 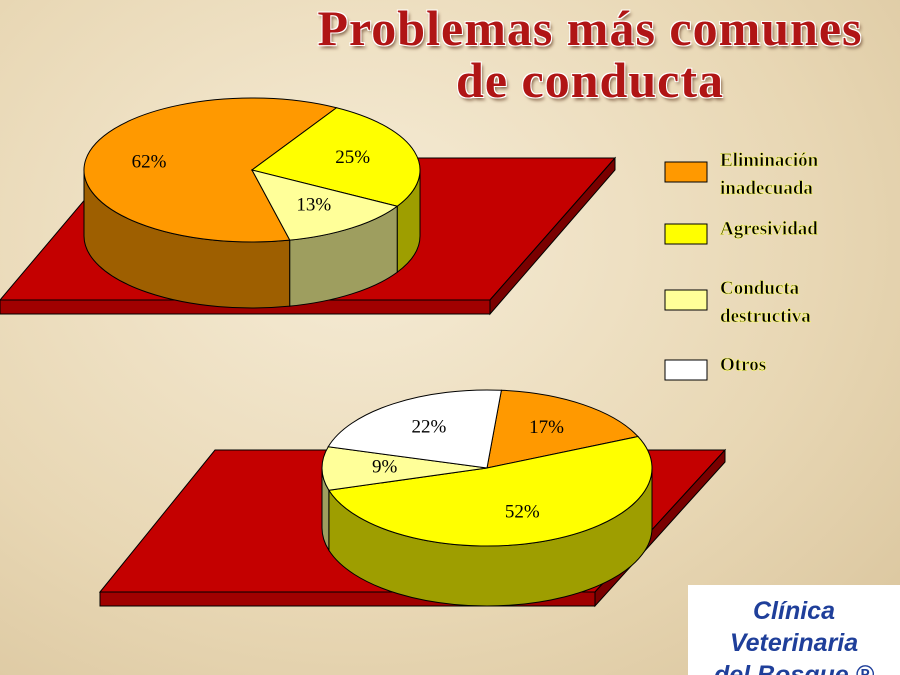 I want to click on slice: Otros, so click(x=414, y=429).